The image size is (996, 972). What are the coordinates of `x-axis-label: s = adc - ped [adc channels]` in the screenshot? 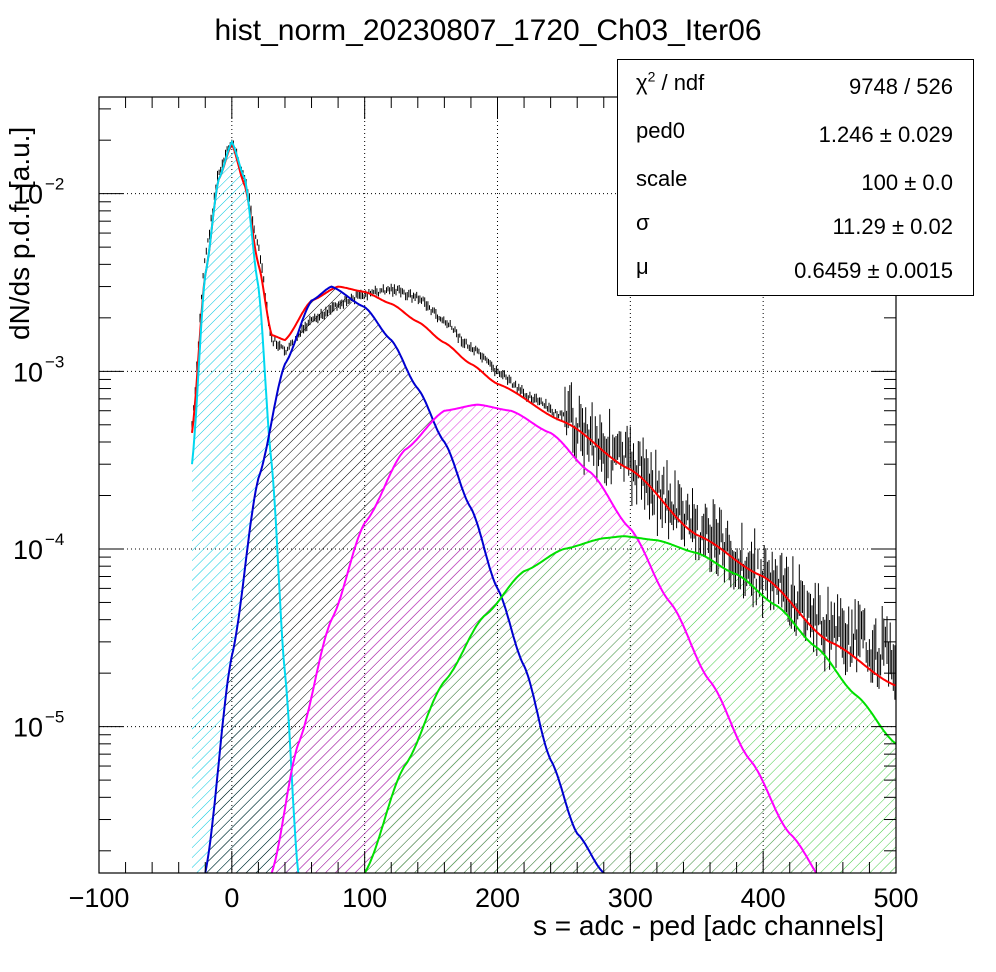 It's located at (708, 925).